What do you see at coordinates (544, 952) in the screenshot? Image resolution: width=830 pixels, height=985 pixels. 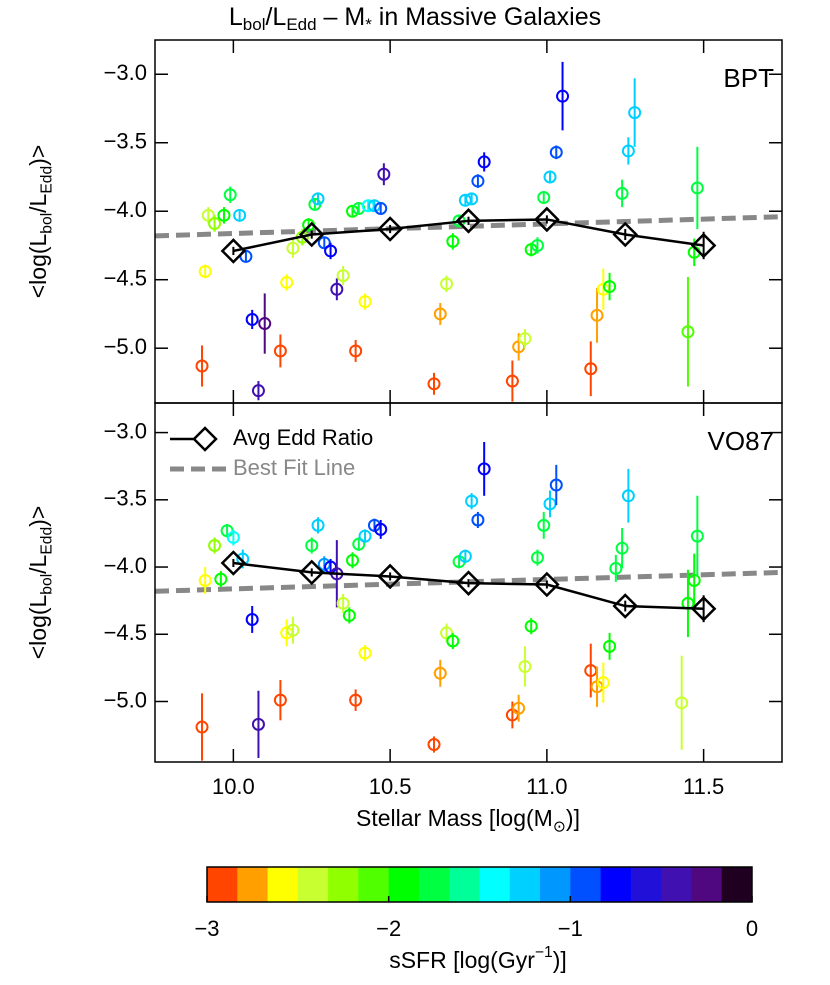 I see `text-part: −1` at bounding box center [544, 952].